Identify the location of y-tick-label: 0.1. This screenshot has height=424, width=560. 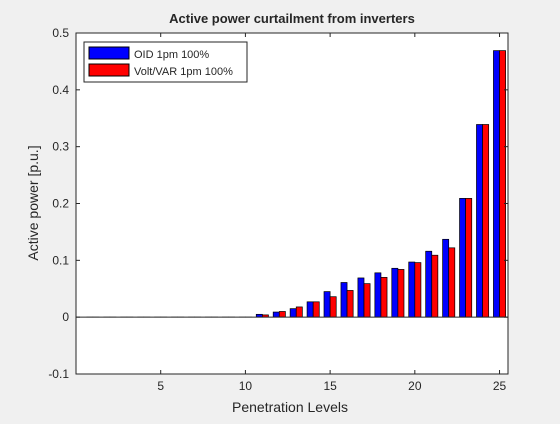
(60, 260).